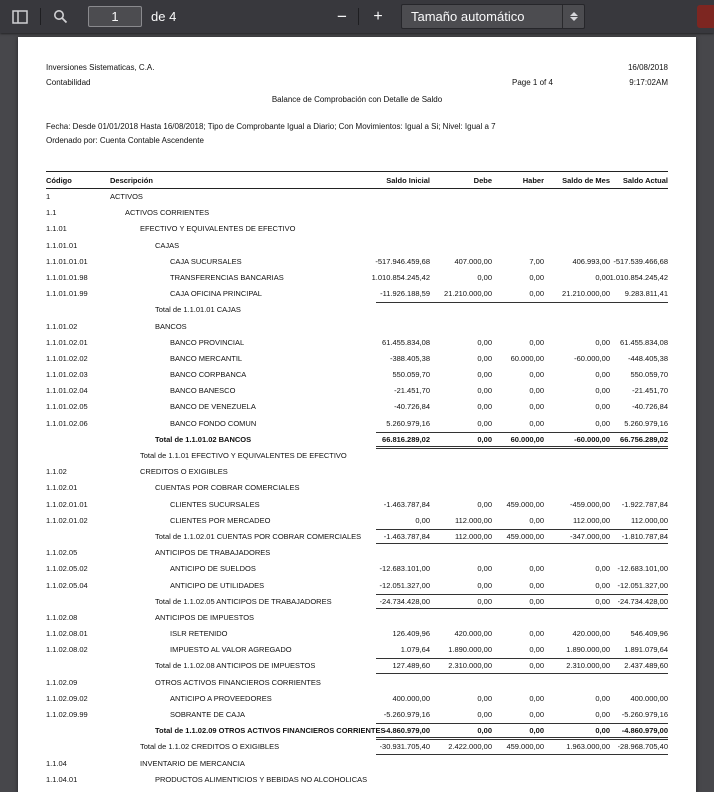  What do you see at coordinates (592, 439) in the screenshot?
I see `row-amount-saldo-de-mes: -60.000,00` at bounding box center [592, 439].